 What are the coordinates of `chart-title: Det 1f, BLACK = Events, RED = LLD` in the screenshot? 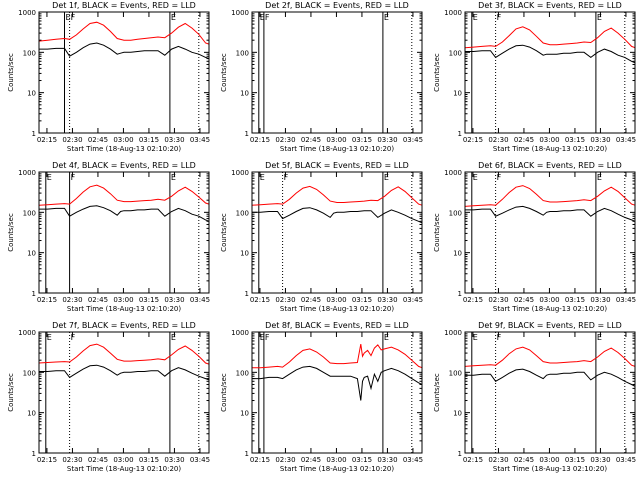 It's located at (124, 5).